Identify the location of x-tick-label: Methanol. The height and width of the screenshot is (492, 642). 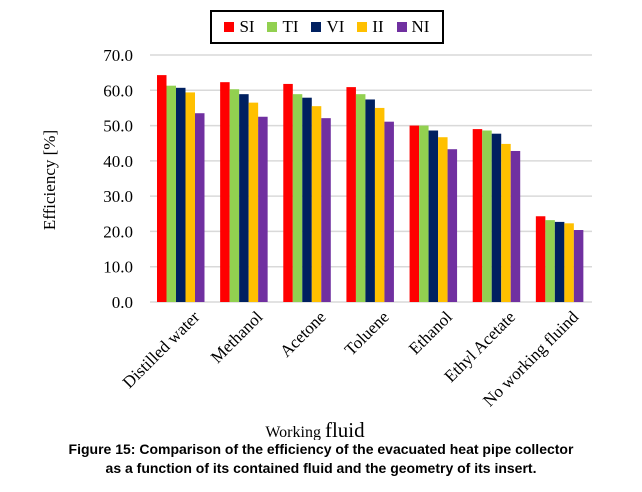
(237, 337).